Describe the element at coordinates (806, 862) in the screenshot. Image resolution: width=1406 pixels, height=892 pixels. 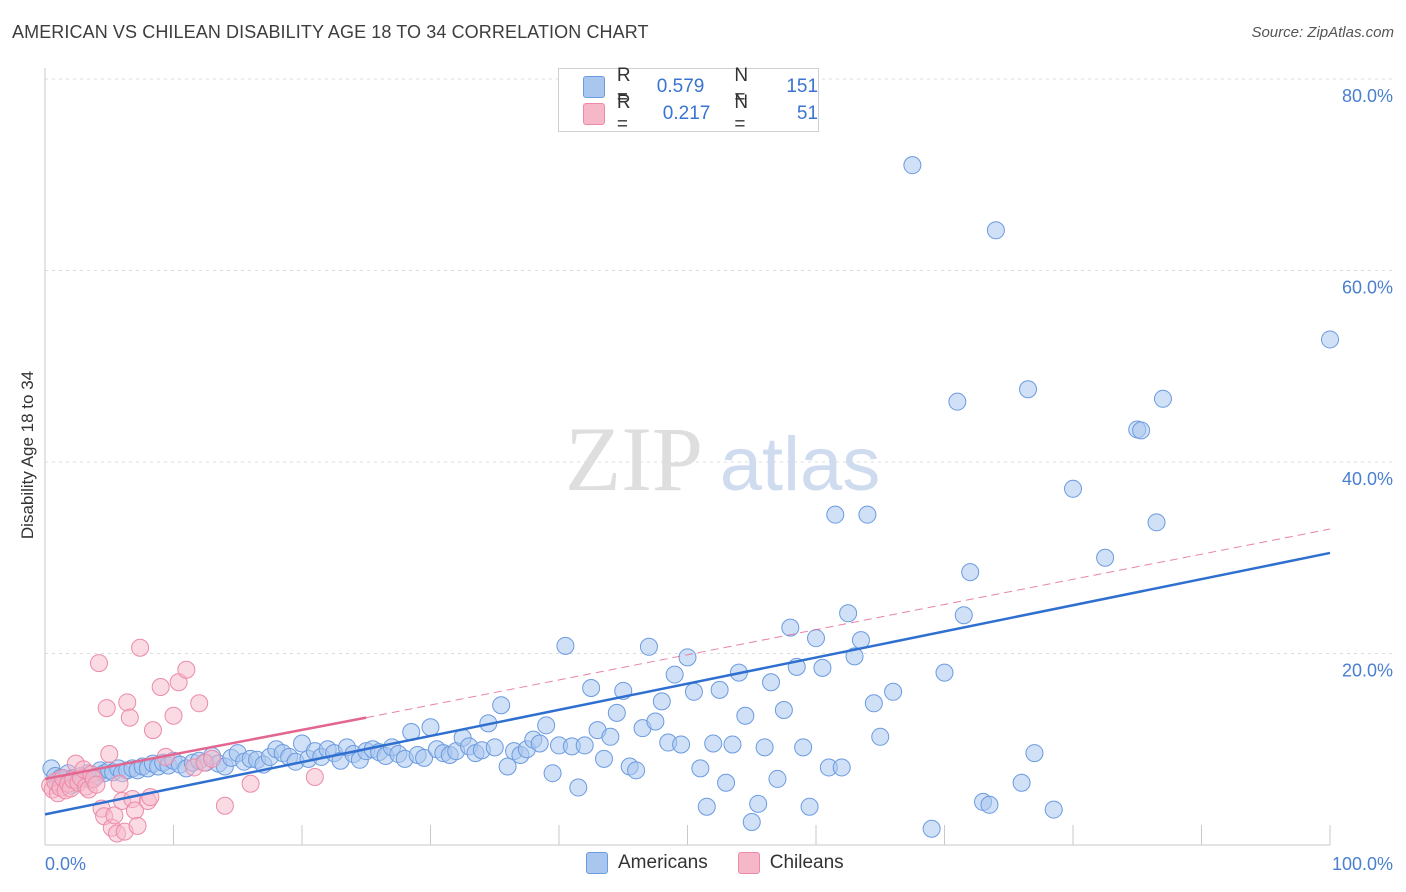
I see `bottom-legend-label-chileans: Chileans` at that location.